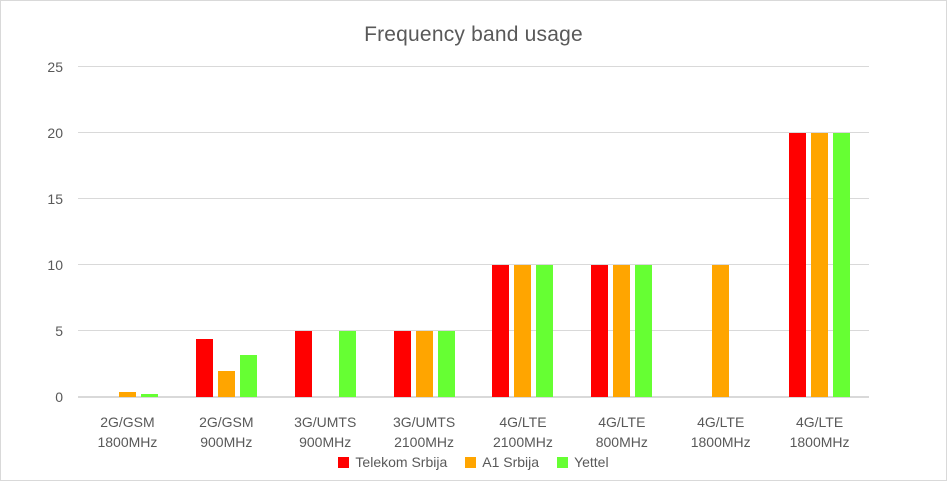 Image resolution: width=947 pixels, height=481 pixels. I want to click on legend-label: A1 Srbija, so click(511, 462).